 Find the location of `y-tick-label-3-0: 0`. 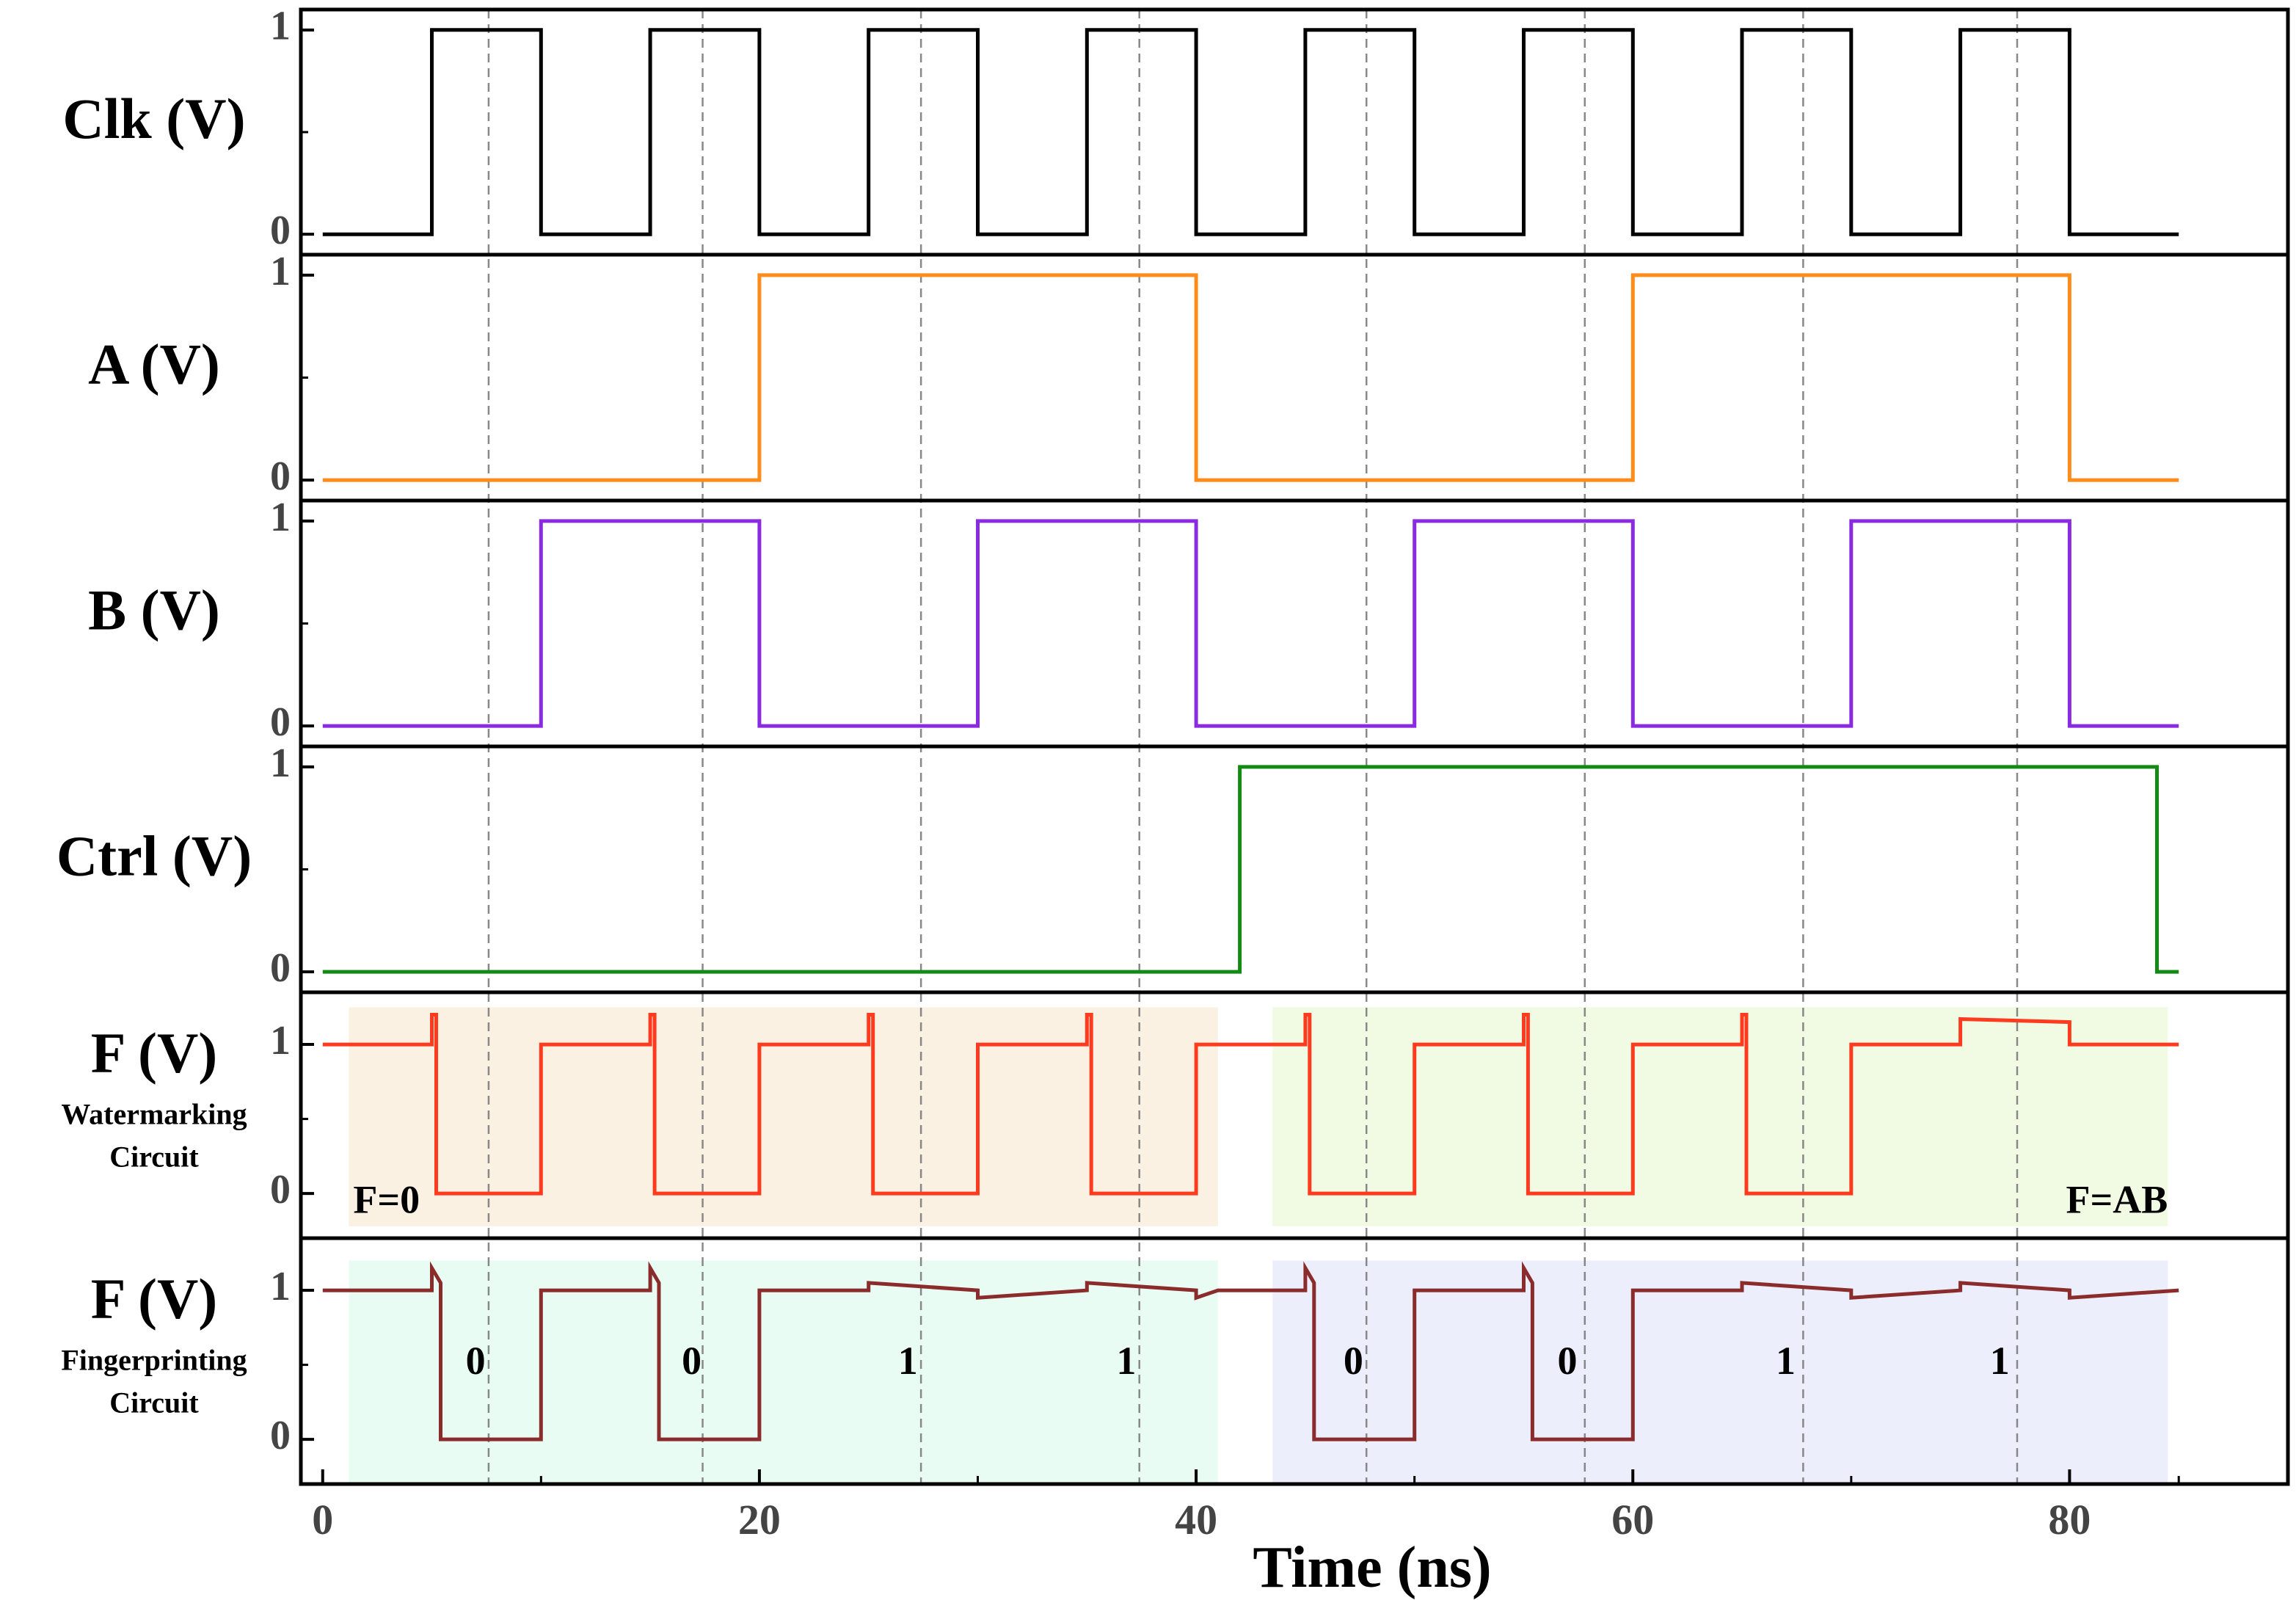

y-tick-label-3-0: 0 is located at coordinates (280, 968).